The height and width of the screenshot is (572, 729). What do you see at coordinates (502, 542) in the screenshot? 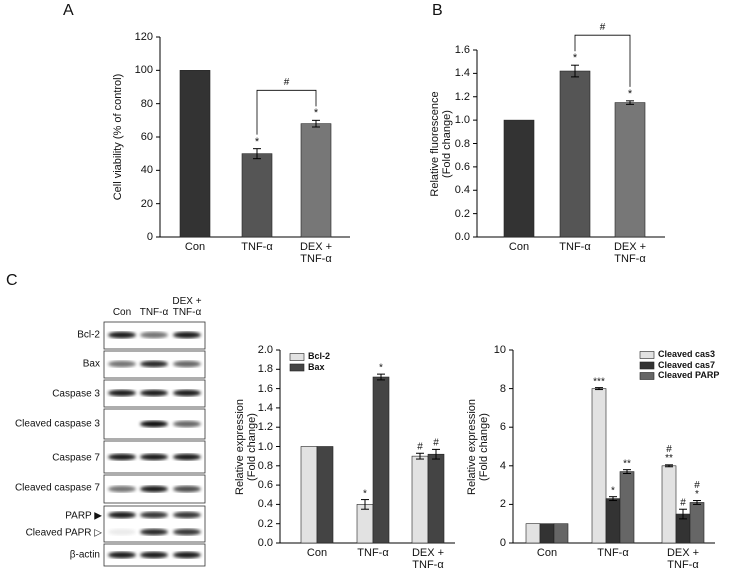
I see `y-tick-label: 0` at bounding box center [502, 542].